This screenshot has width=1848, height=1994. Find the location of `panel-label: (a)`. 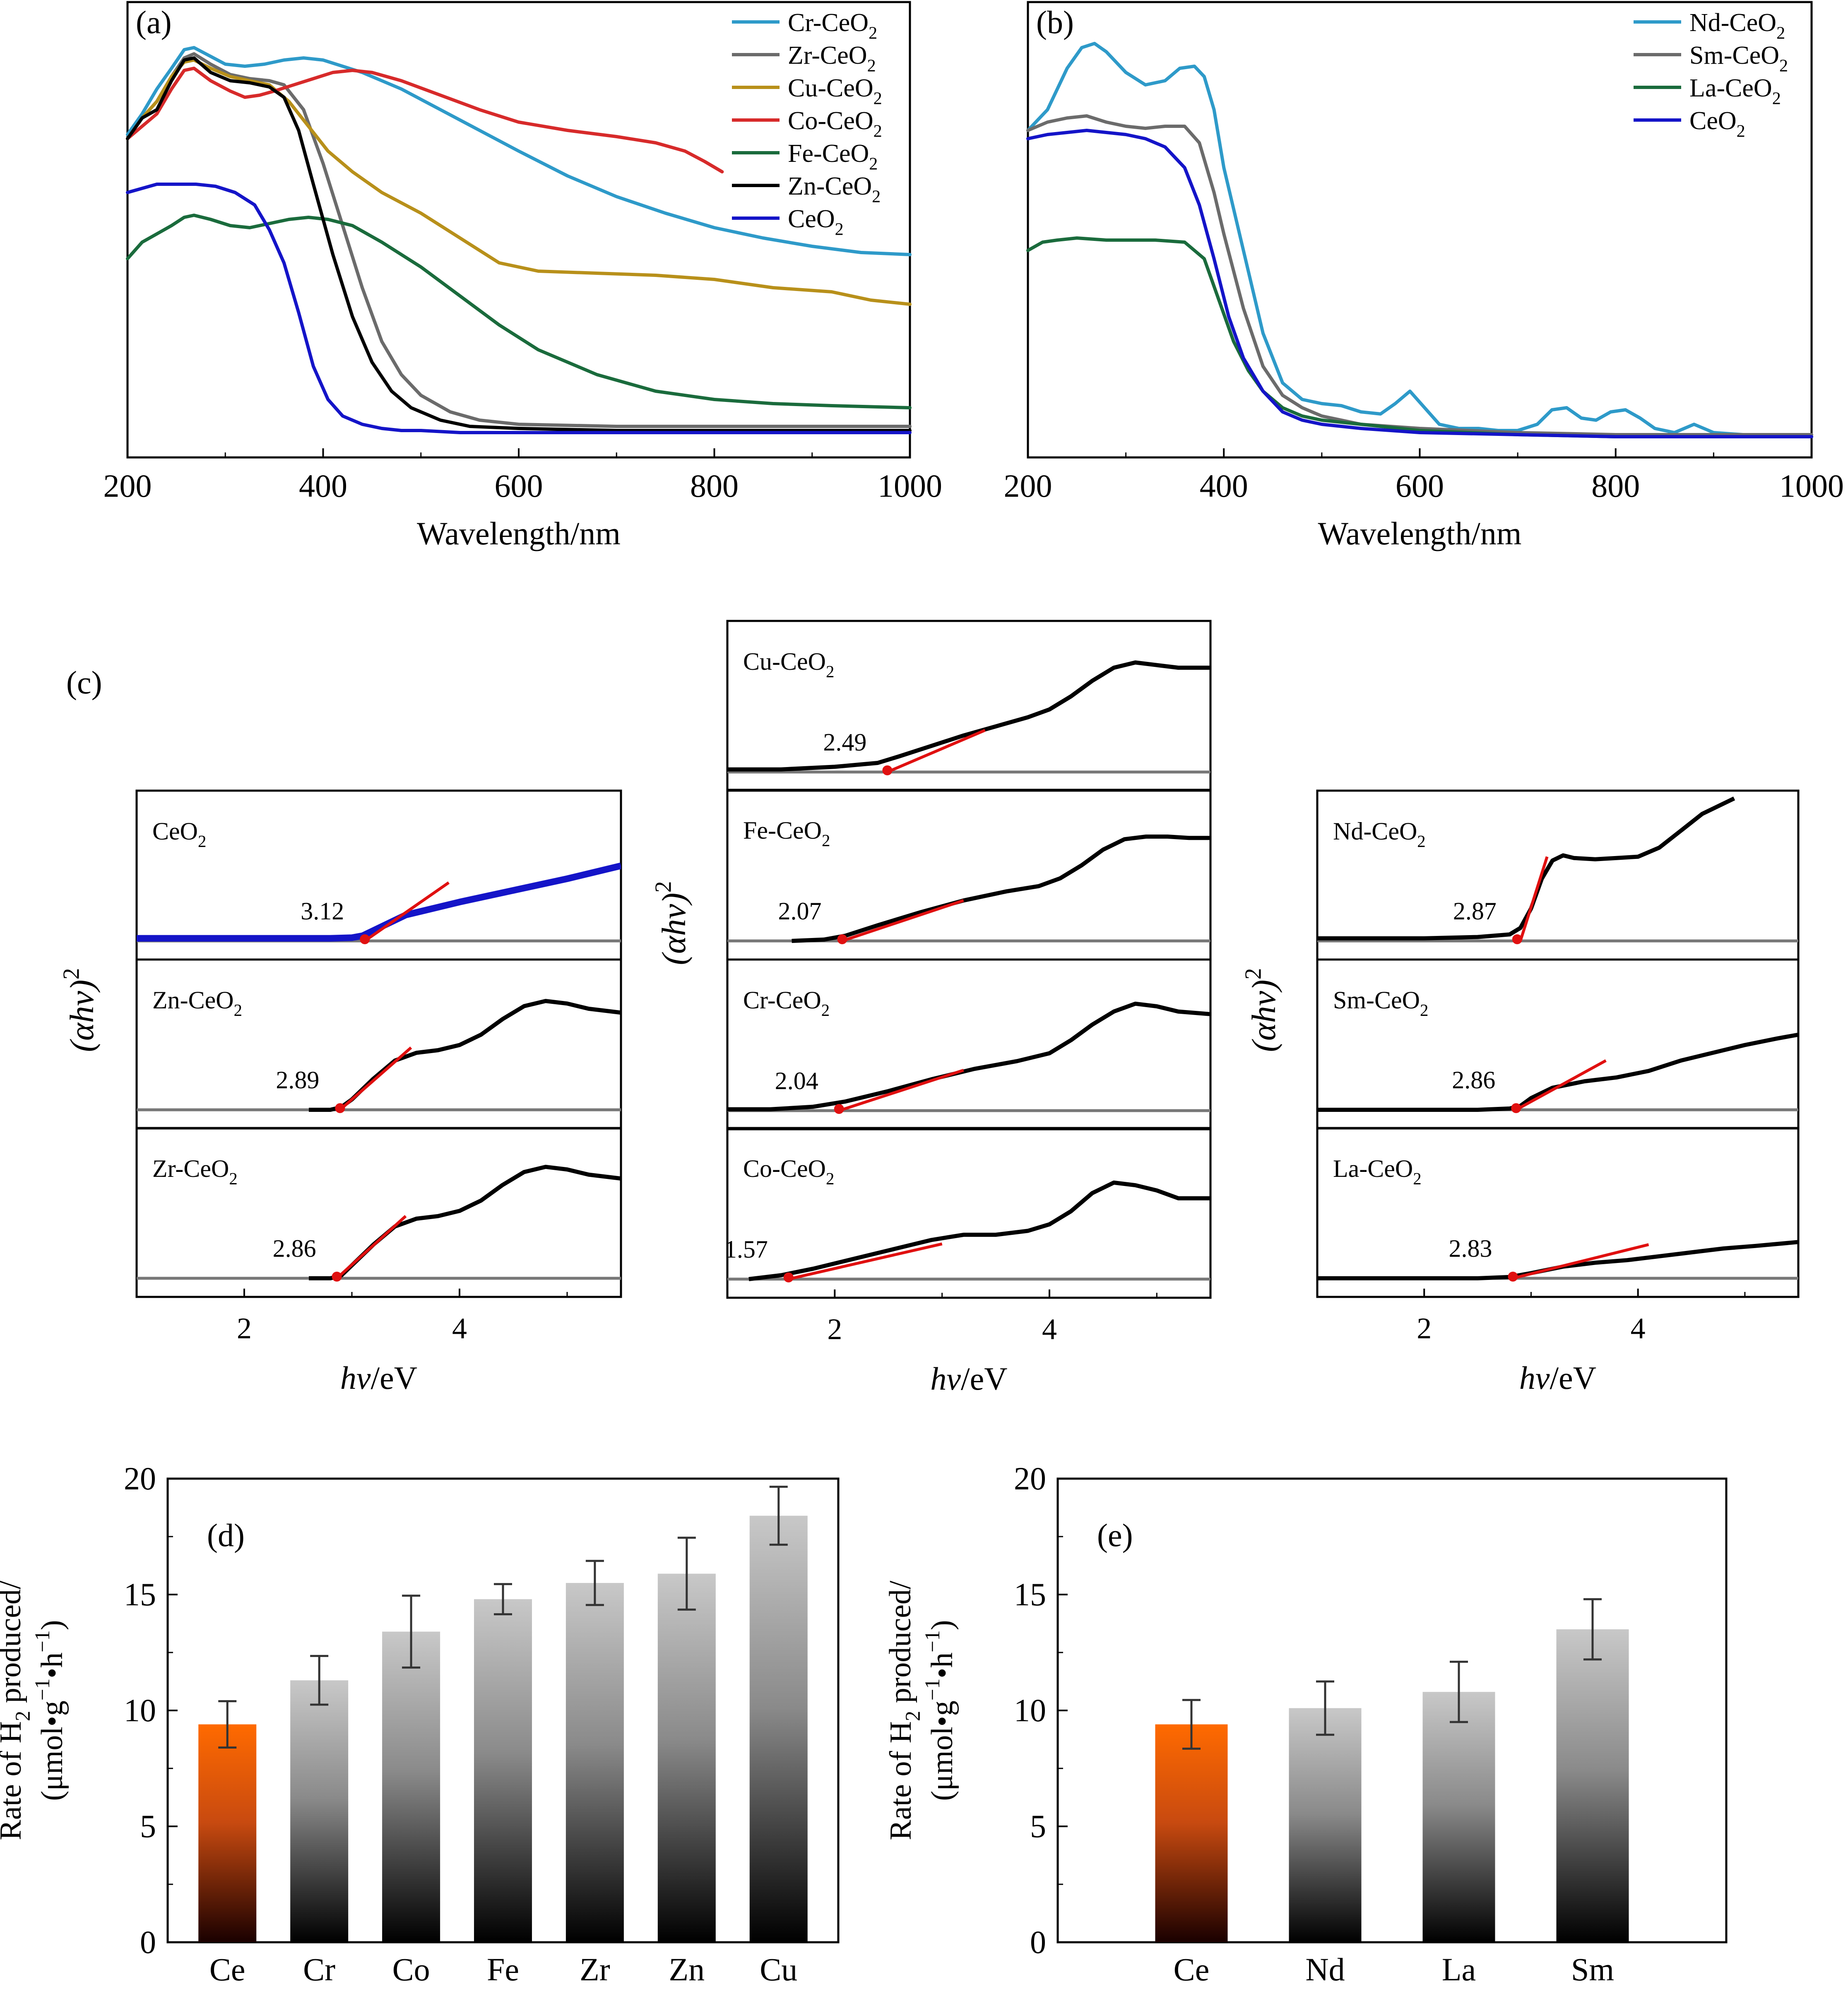

panel-label: (a) is located at coordinates (154, 22).